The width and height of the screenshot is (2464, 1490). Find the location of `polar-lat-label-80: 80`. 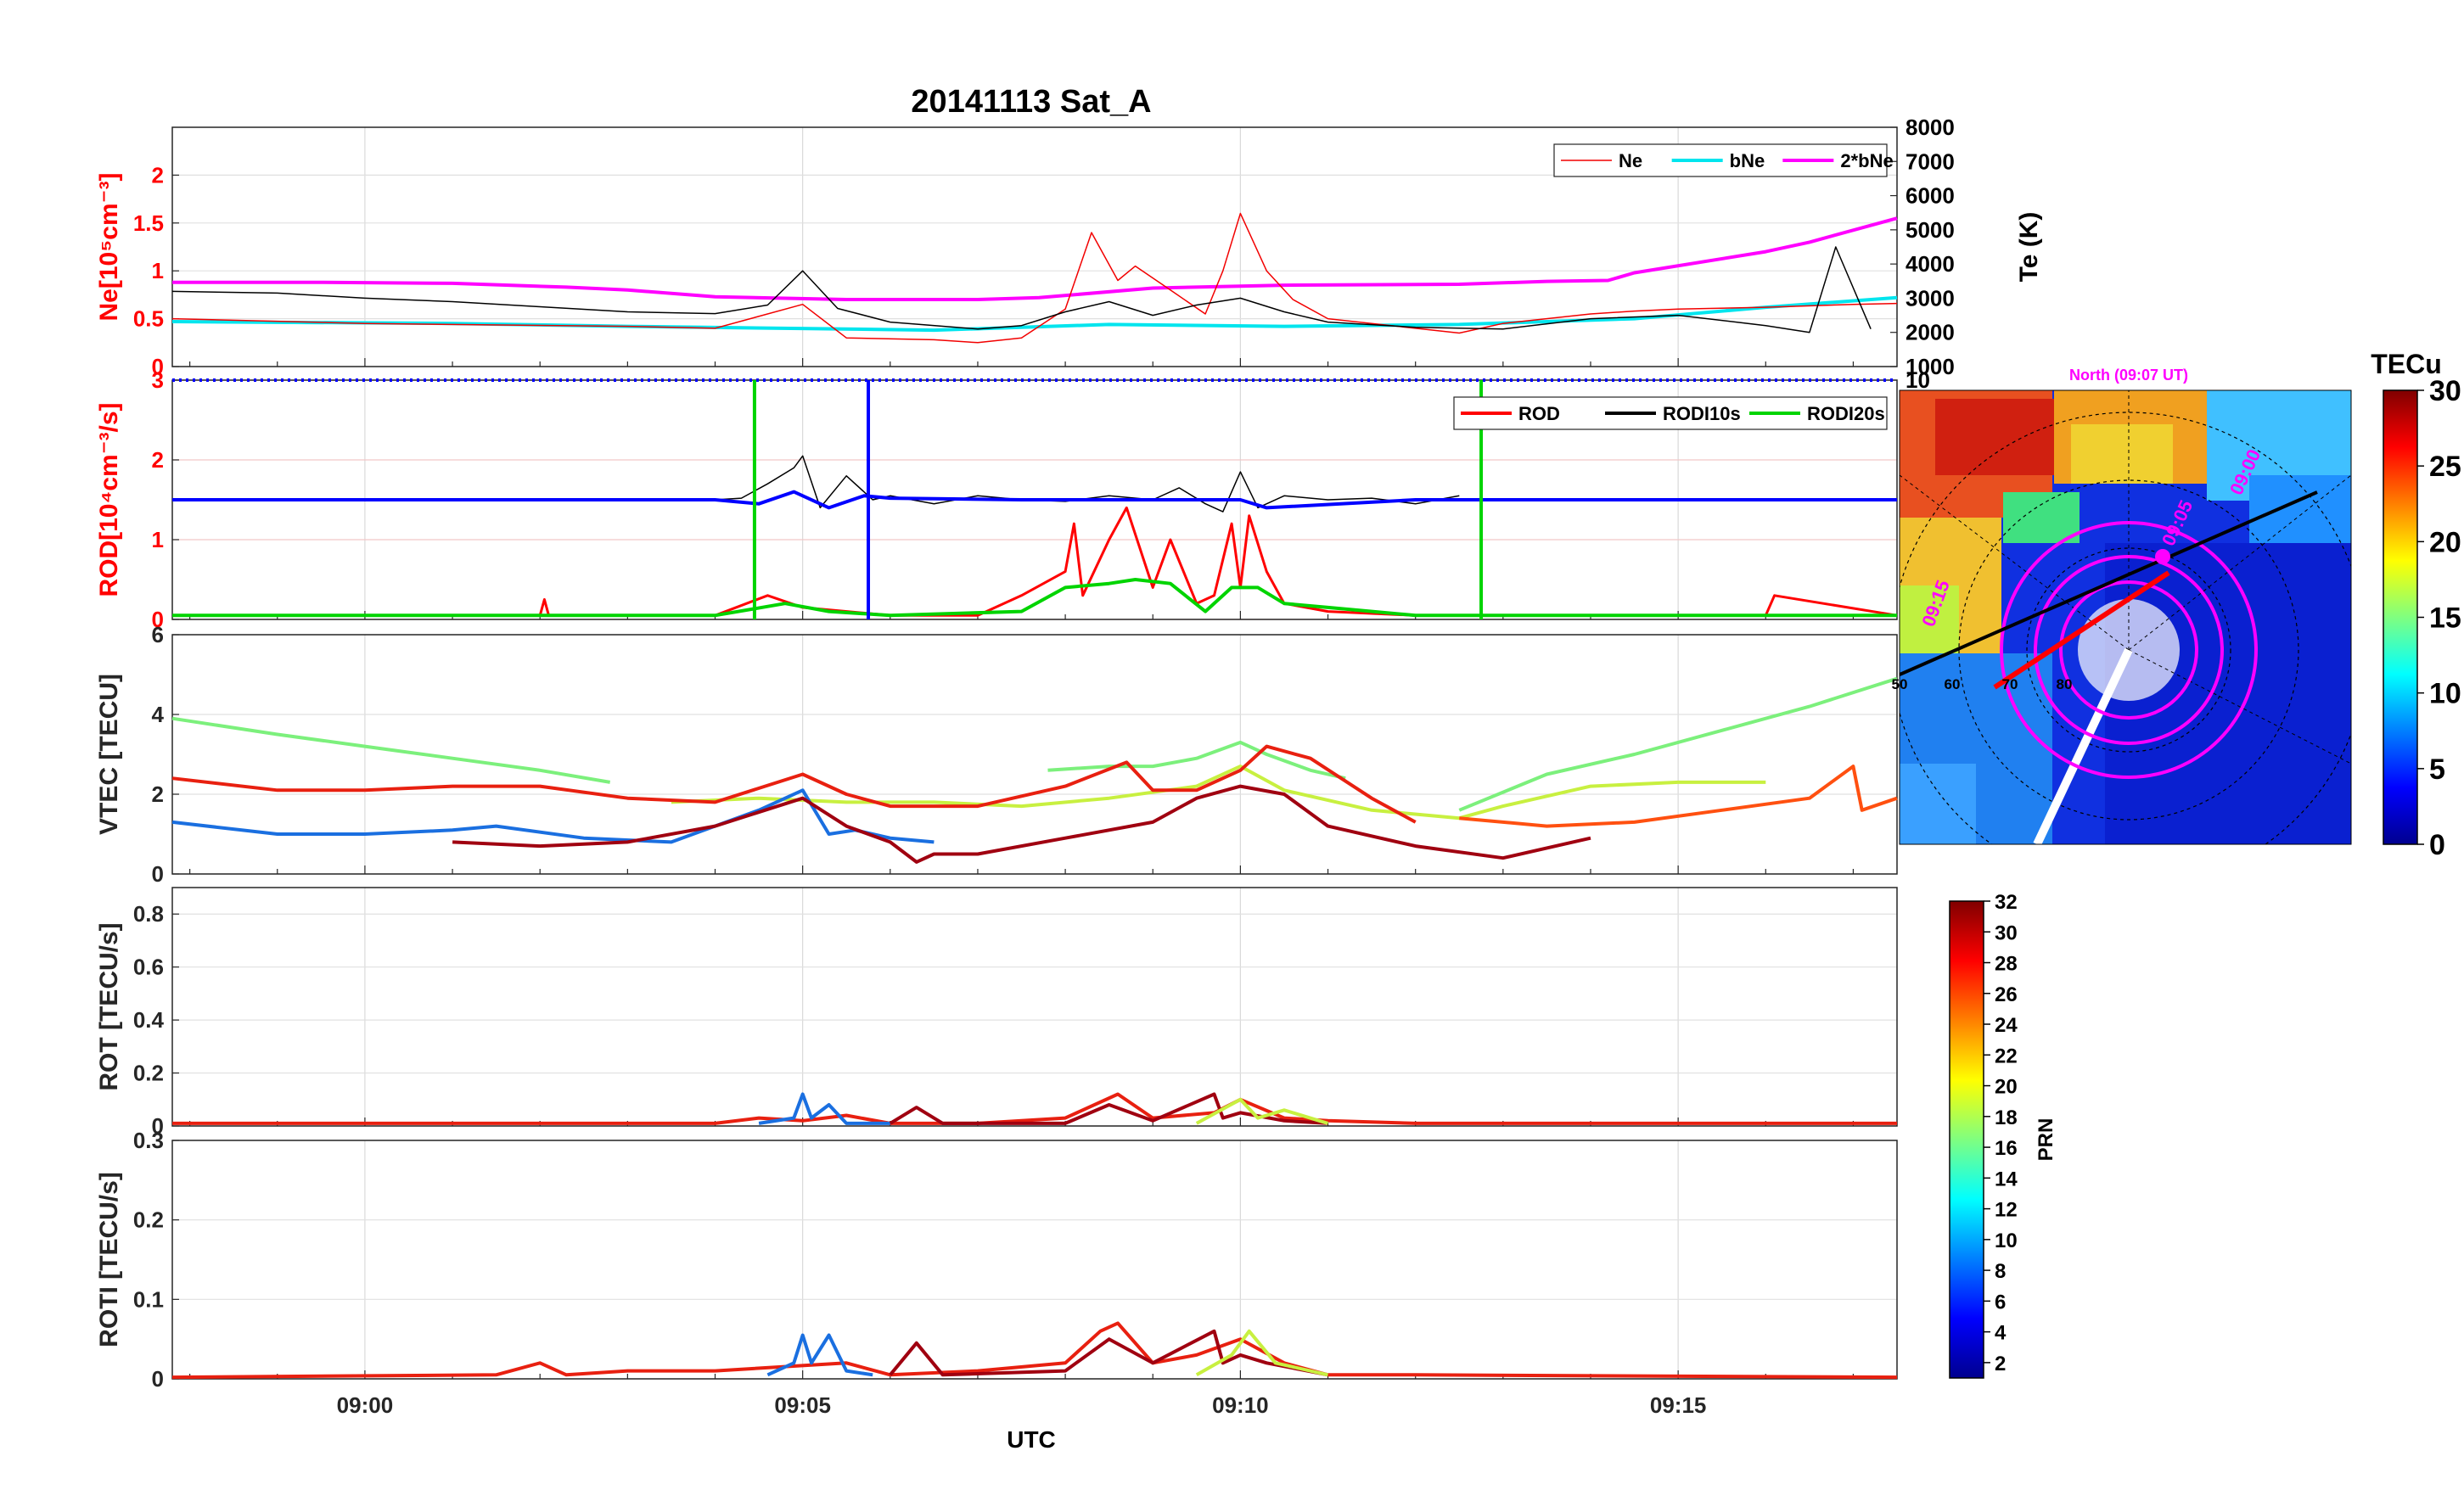

polar-lat-label-80: 80 is located at coordinates (2065, 684).